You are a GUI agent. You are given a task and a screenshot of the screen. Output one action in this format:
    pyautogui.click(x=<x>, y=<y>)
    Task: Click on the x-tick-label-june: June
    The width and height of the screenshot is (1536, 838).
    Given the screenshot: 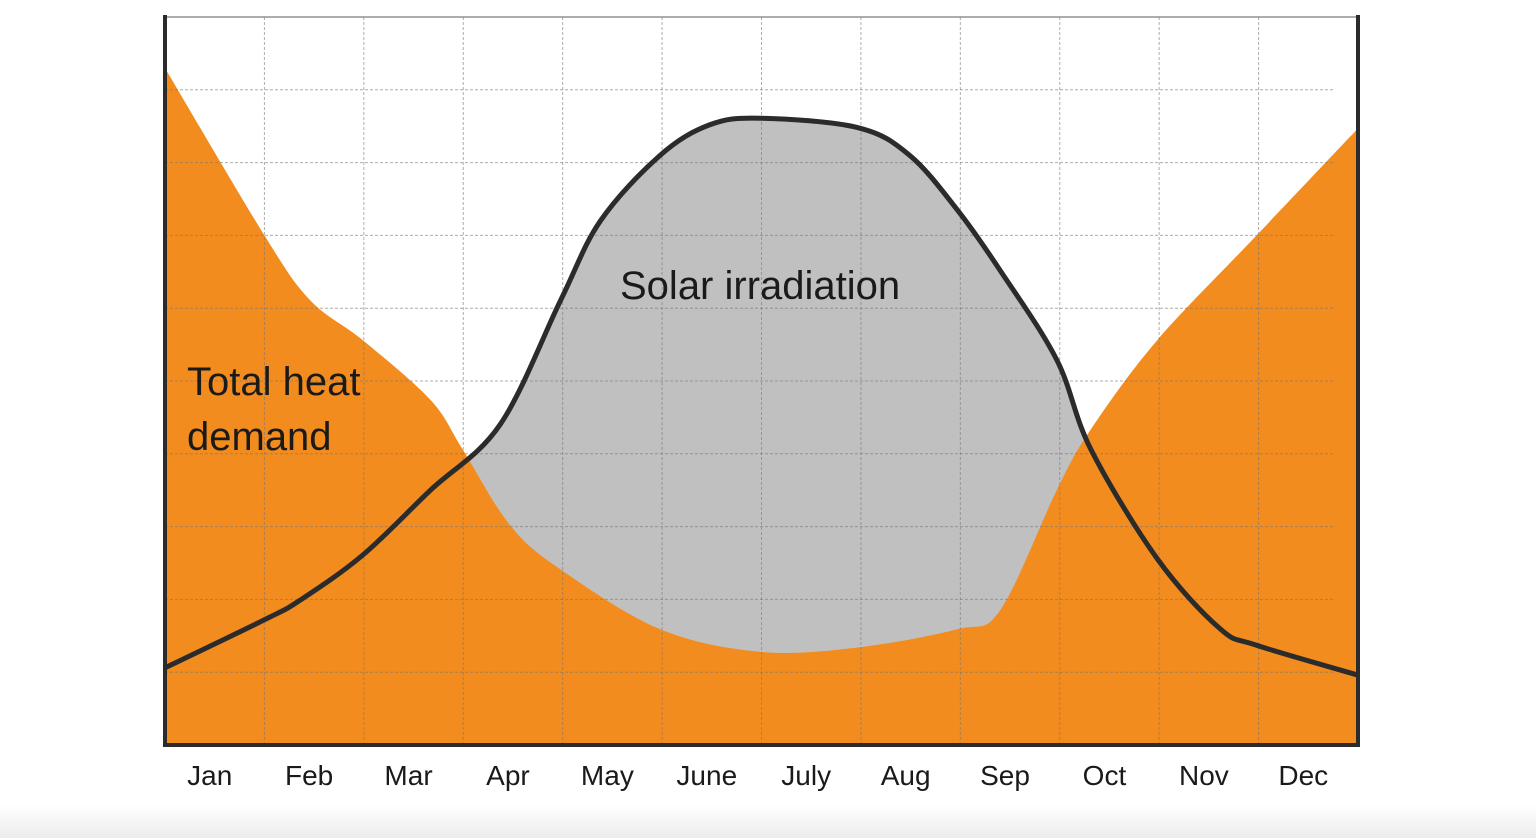 What is the action you would take?
    pyautogui.click(x=706, y=775)
    